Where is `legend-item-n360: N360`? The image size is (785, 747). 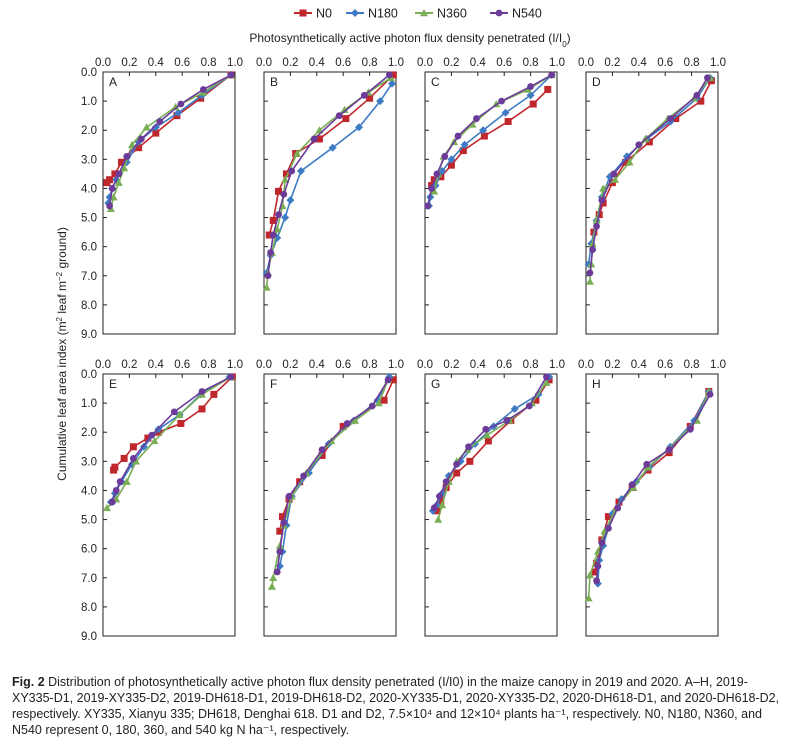
legend-item-n360: N360 is located at coordinates (441, 14).